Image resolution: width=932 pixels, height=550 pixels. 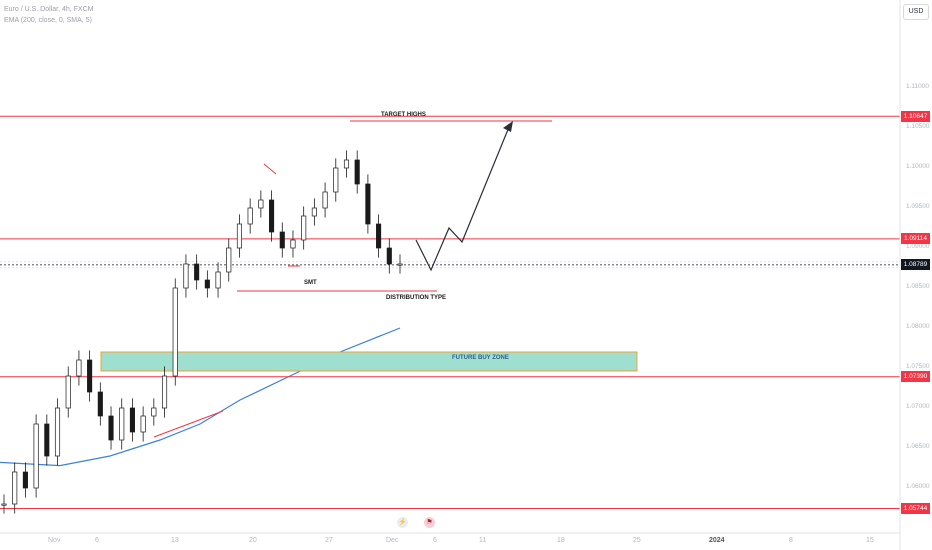 What do you see at coordinates (915, 116) in the screenshot?
I see `level-price-badge: 1.10647` at bounding box center [915, 116].